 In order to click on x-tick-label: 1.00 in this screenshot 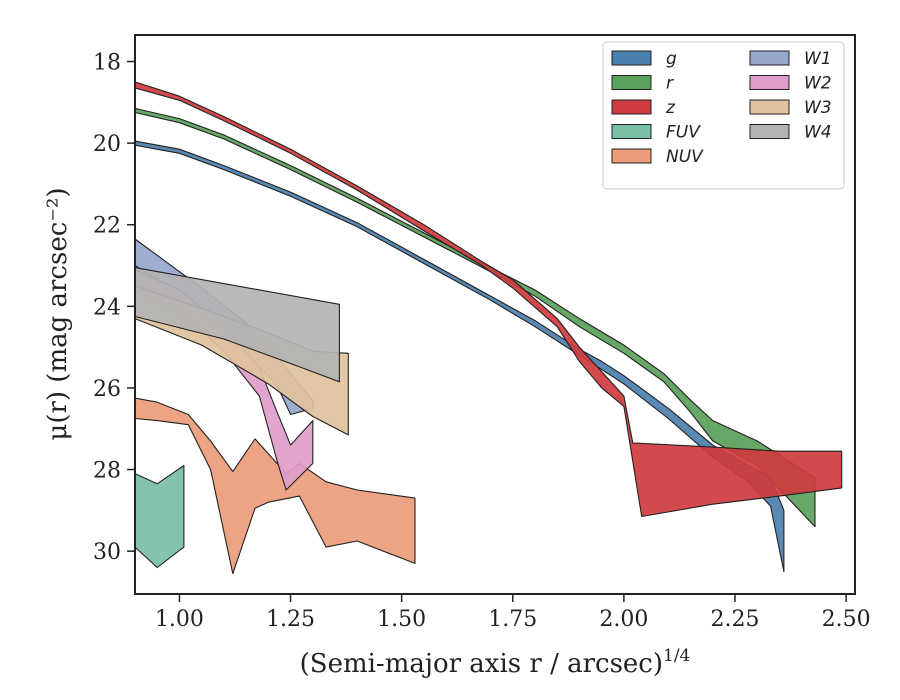, I will do `click(179, 619)`.